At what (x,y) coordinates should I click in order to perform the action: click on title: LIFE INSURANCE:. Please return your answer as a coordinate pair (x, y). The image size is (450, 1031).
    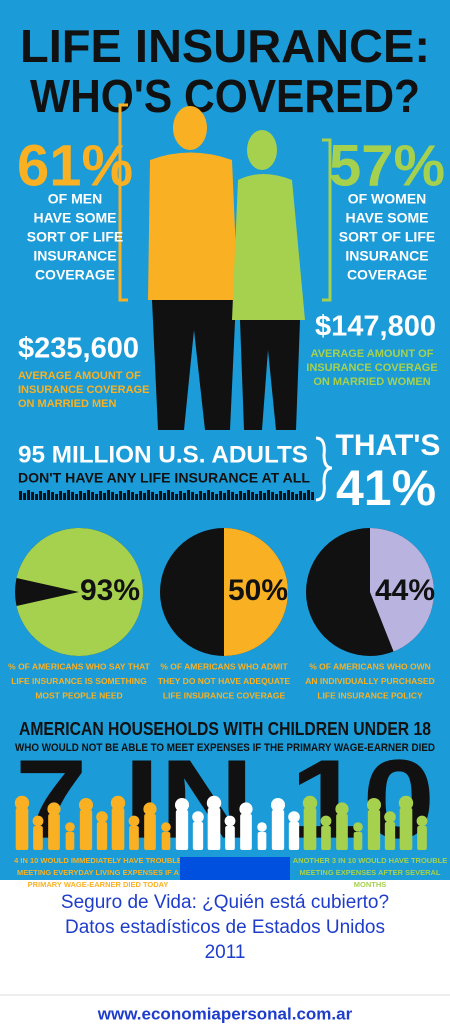
    Looking at the image, I should click on (225, 46).